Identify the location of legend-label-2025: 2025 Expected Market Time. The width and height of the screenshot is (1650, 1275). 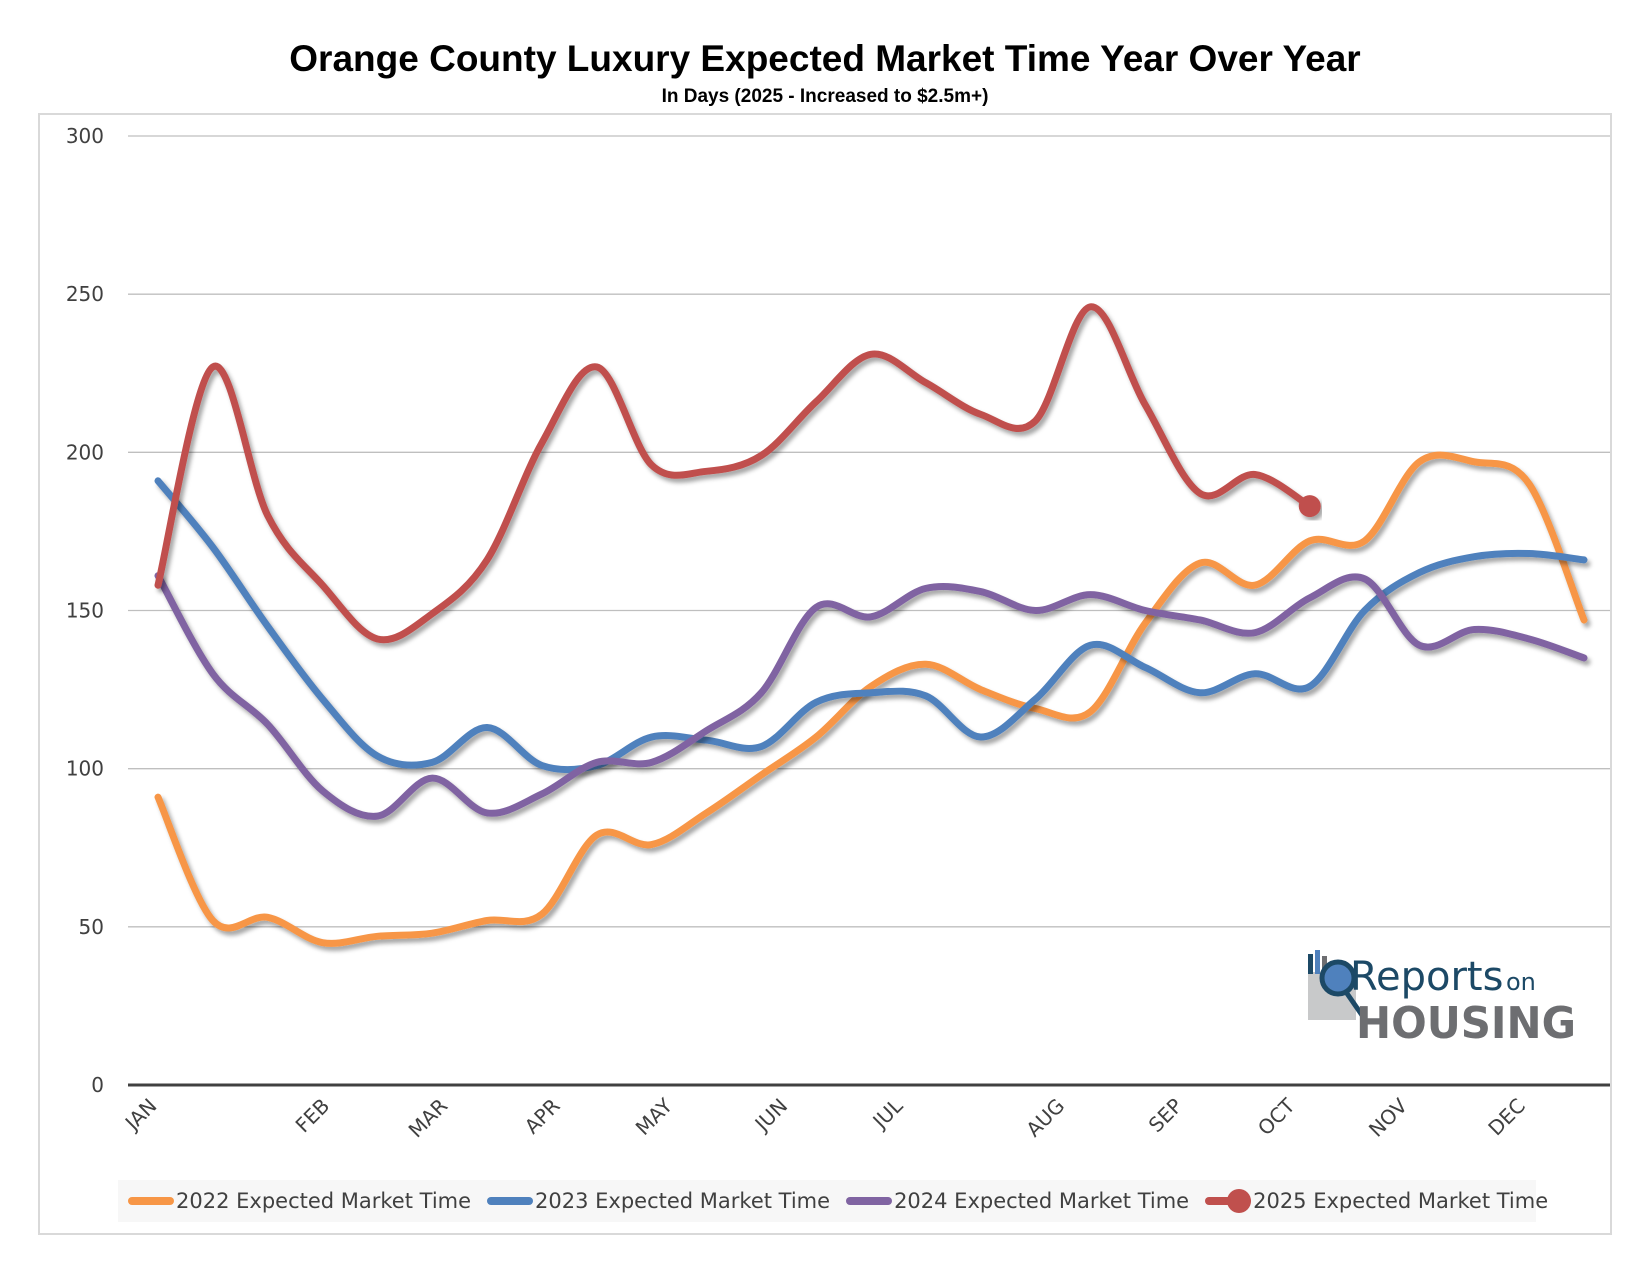
(1401, 1201).